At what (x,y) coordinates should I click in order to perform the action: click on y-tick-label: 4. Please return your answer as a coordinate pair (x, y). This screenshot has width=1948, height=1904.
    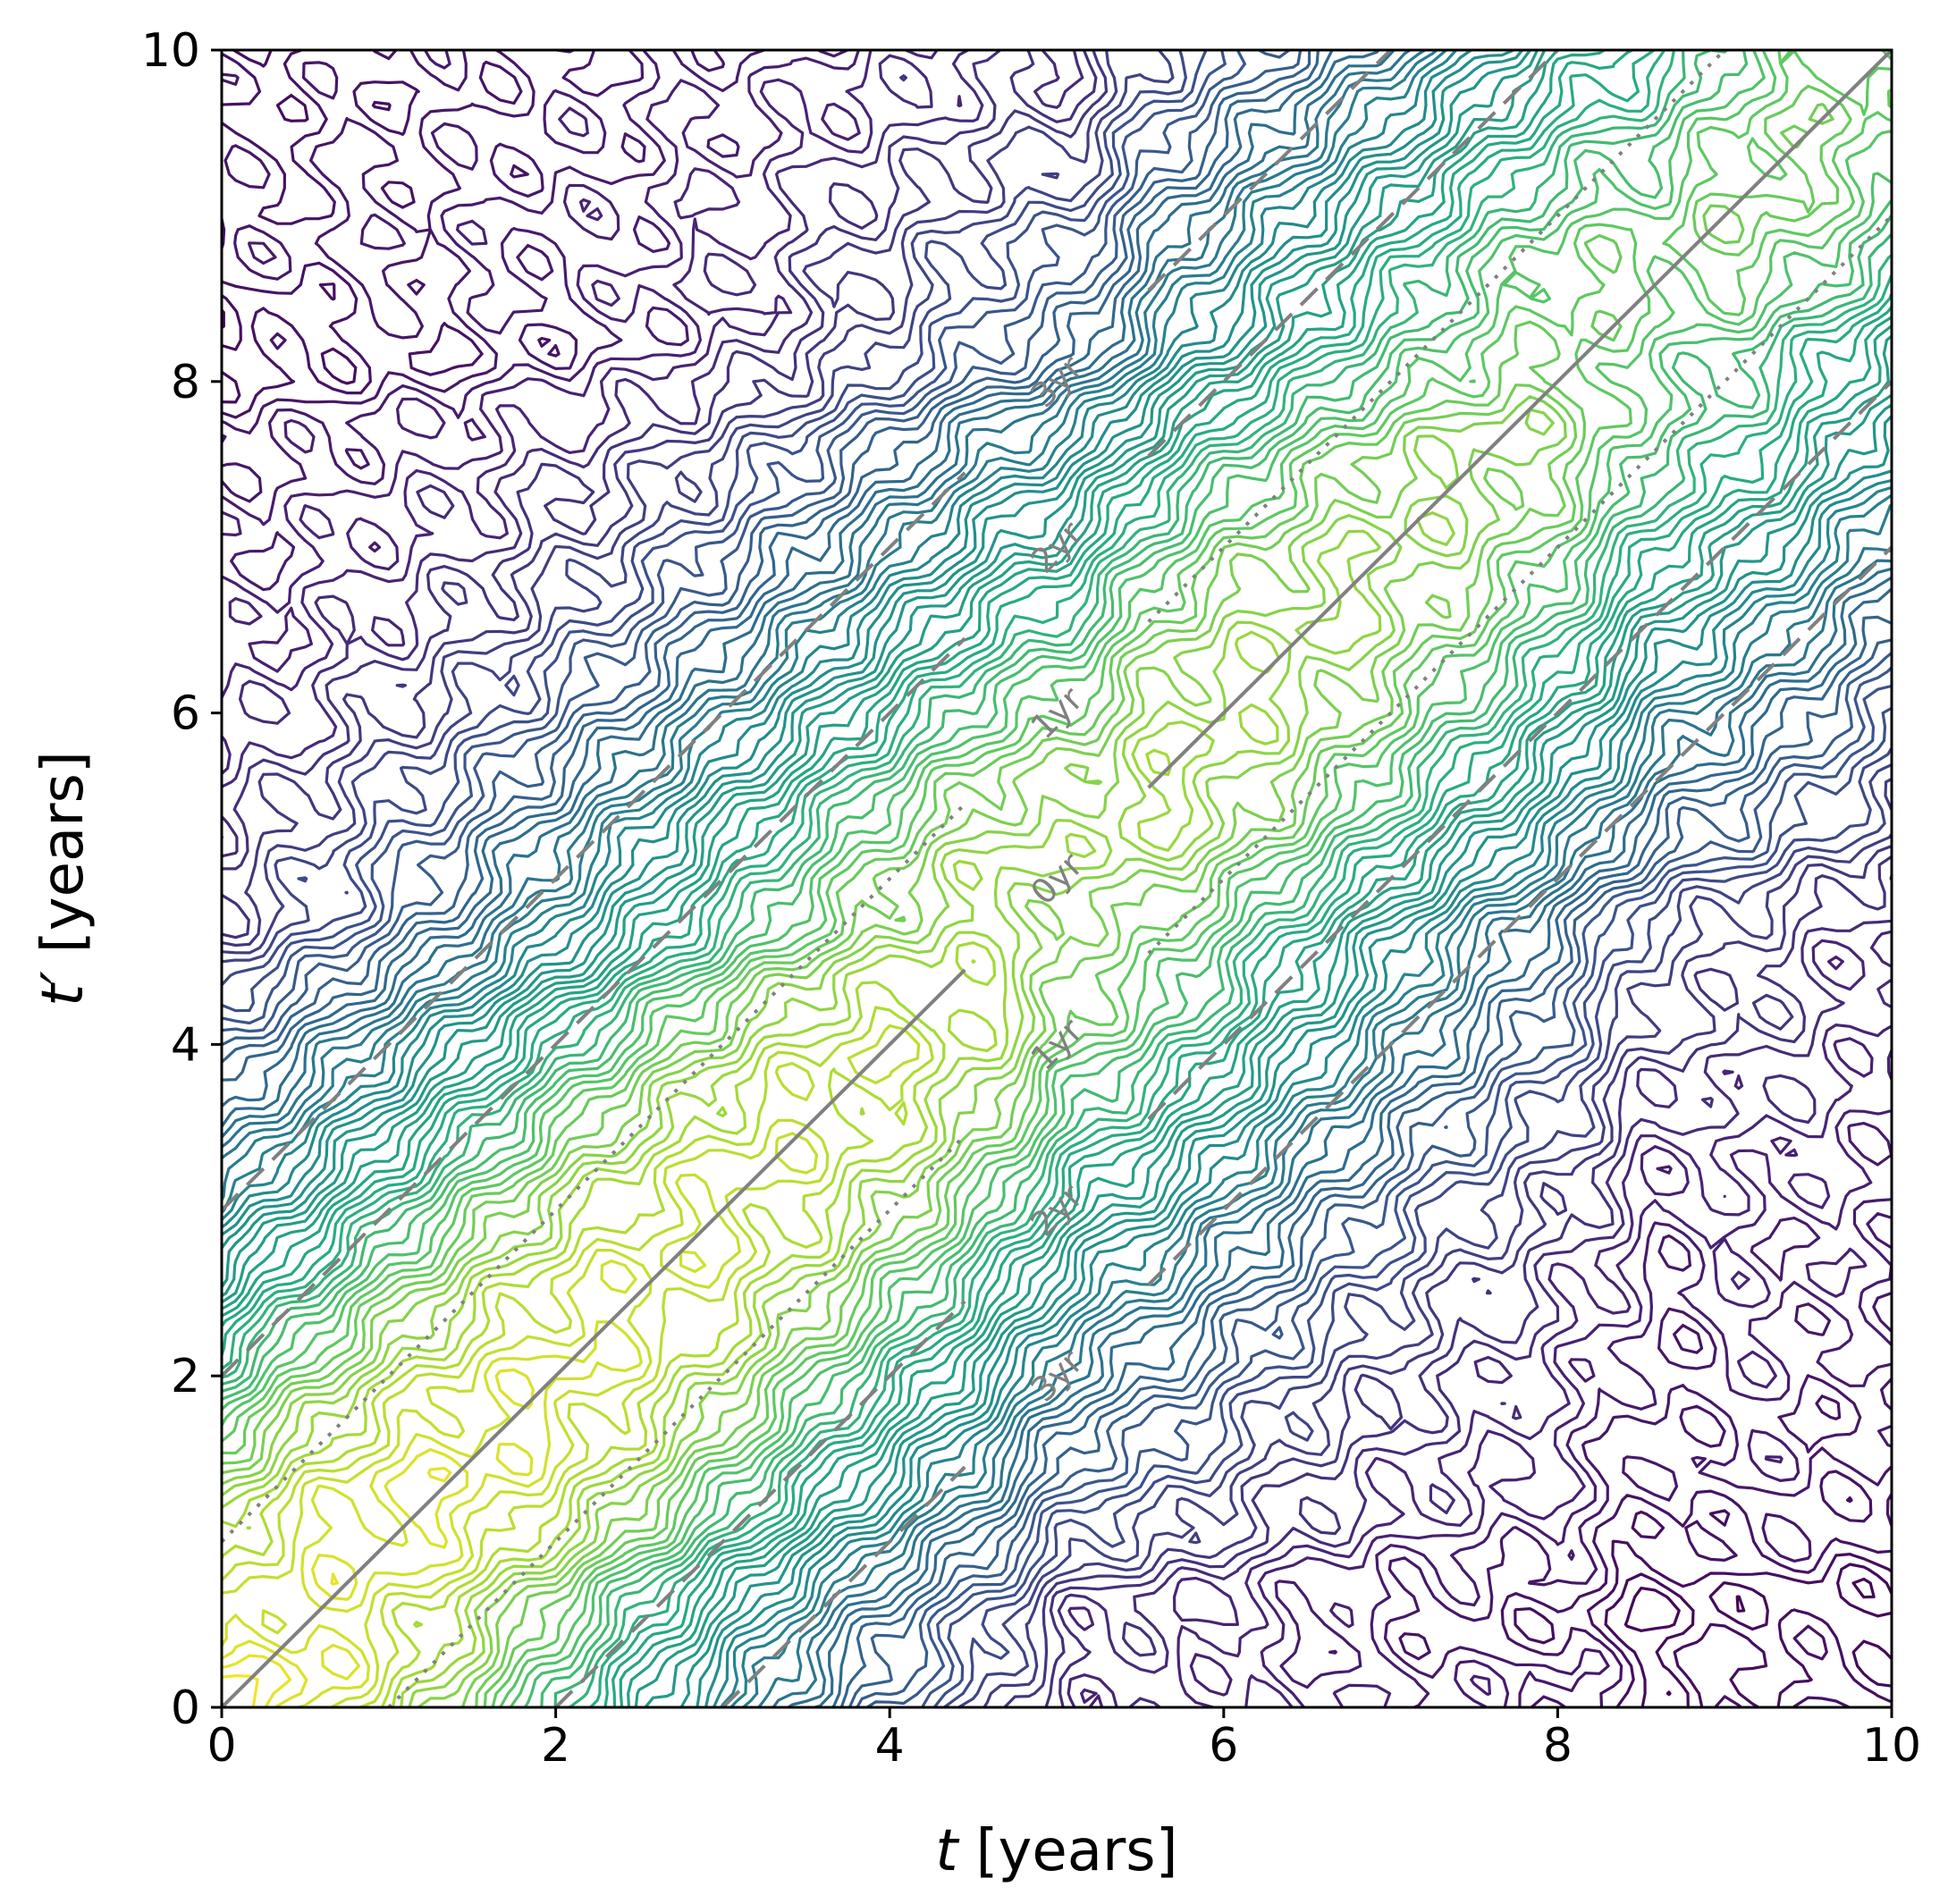
    Looking at the image, I should click on (185, 1045).